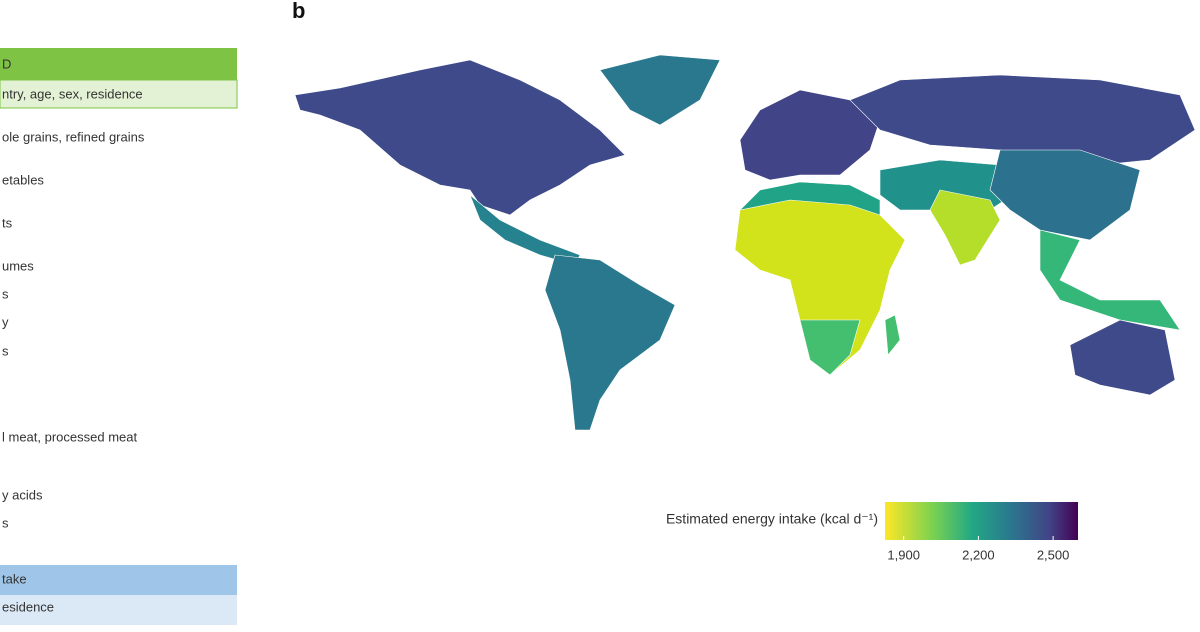 Image resolution: width=1200 pixels, height=632 pixels. I want to click on colorbar, so click(981, 521).